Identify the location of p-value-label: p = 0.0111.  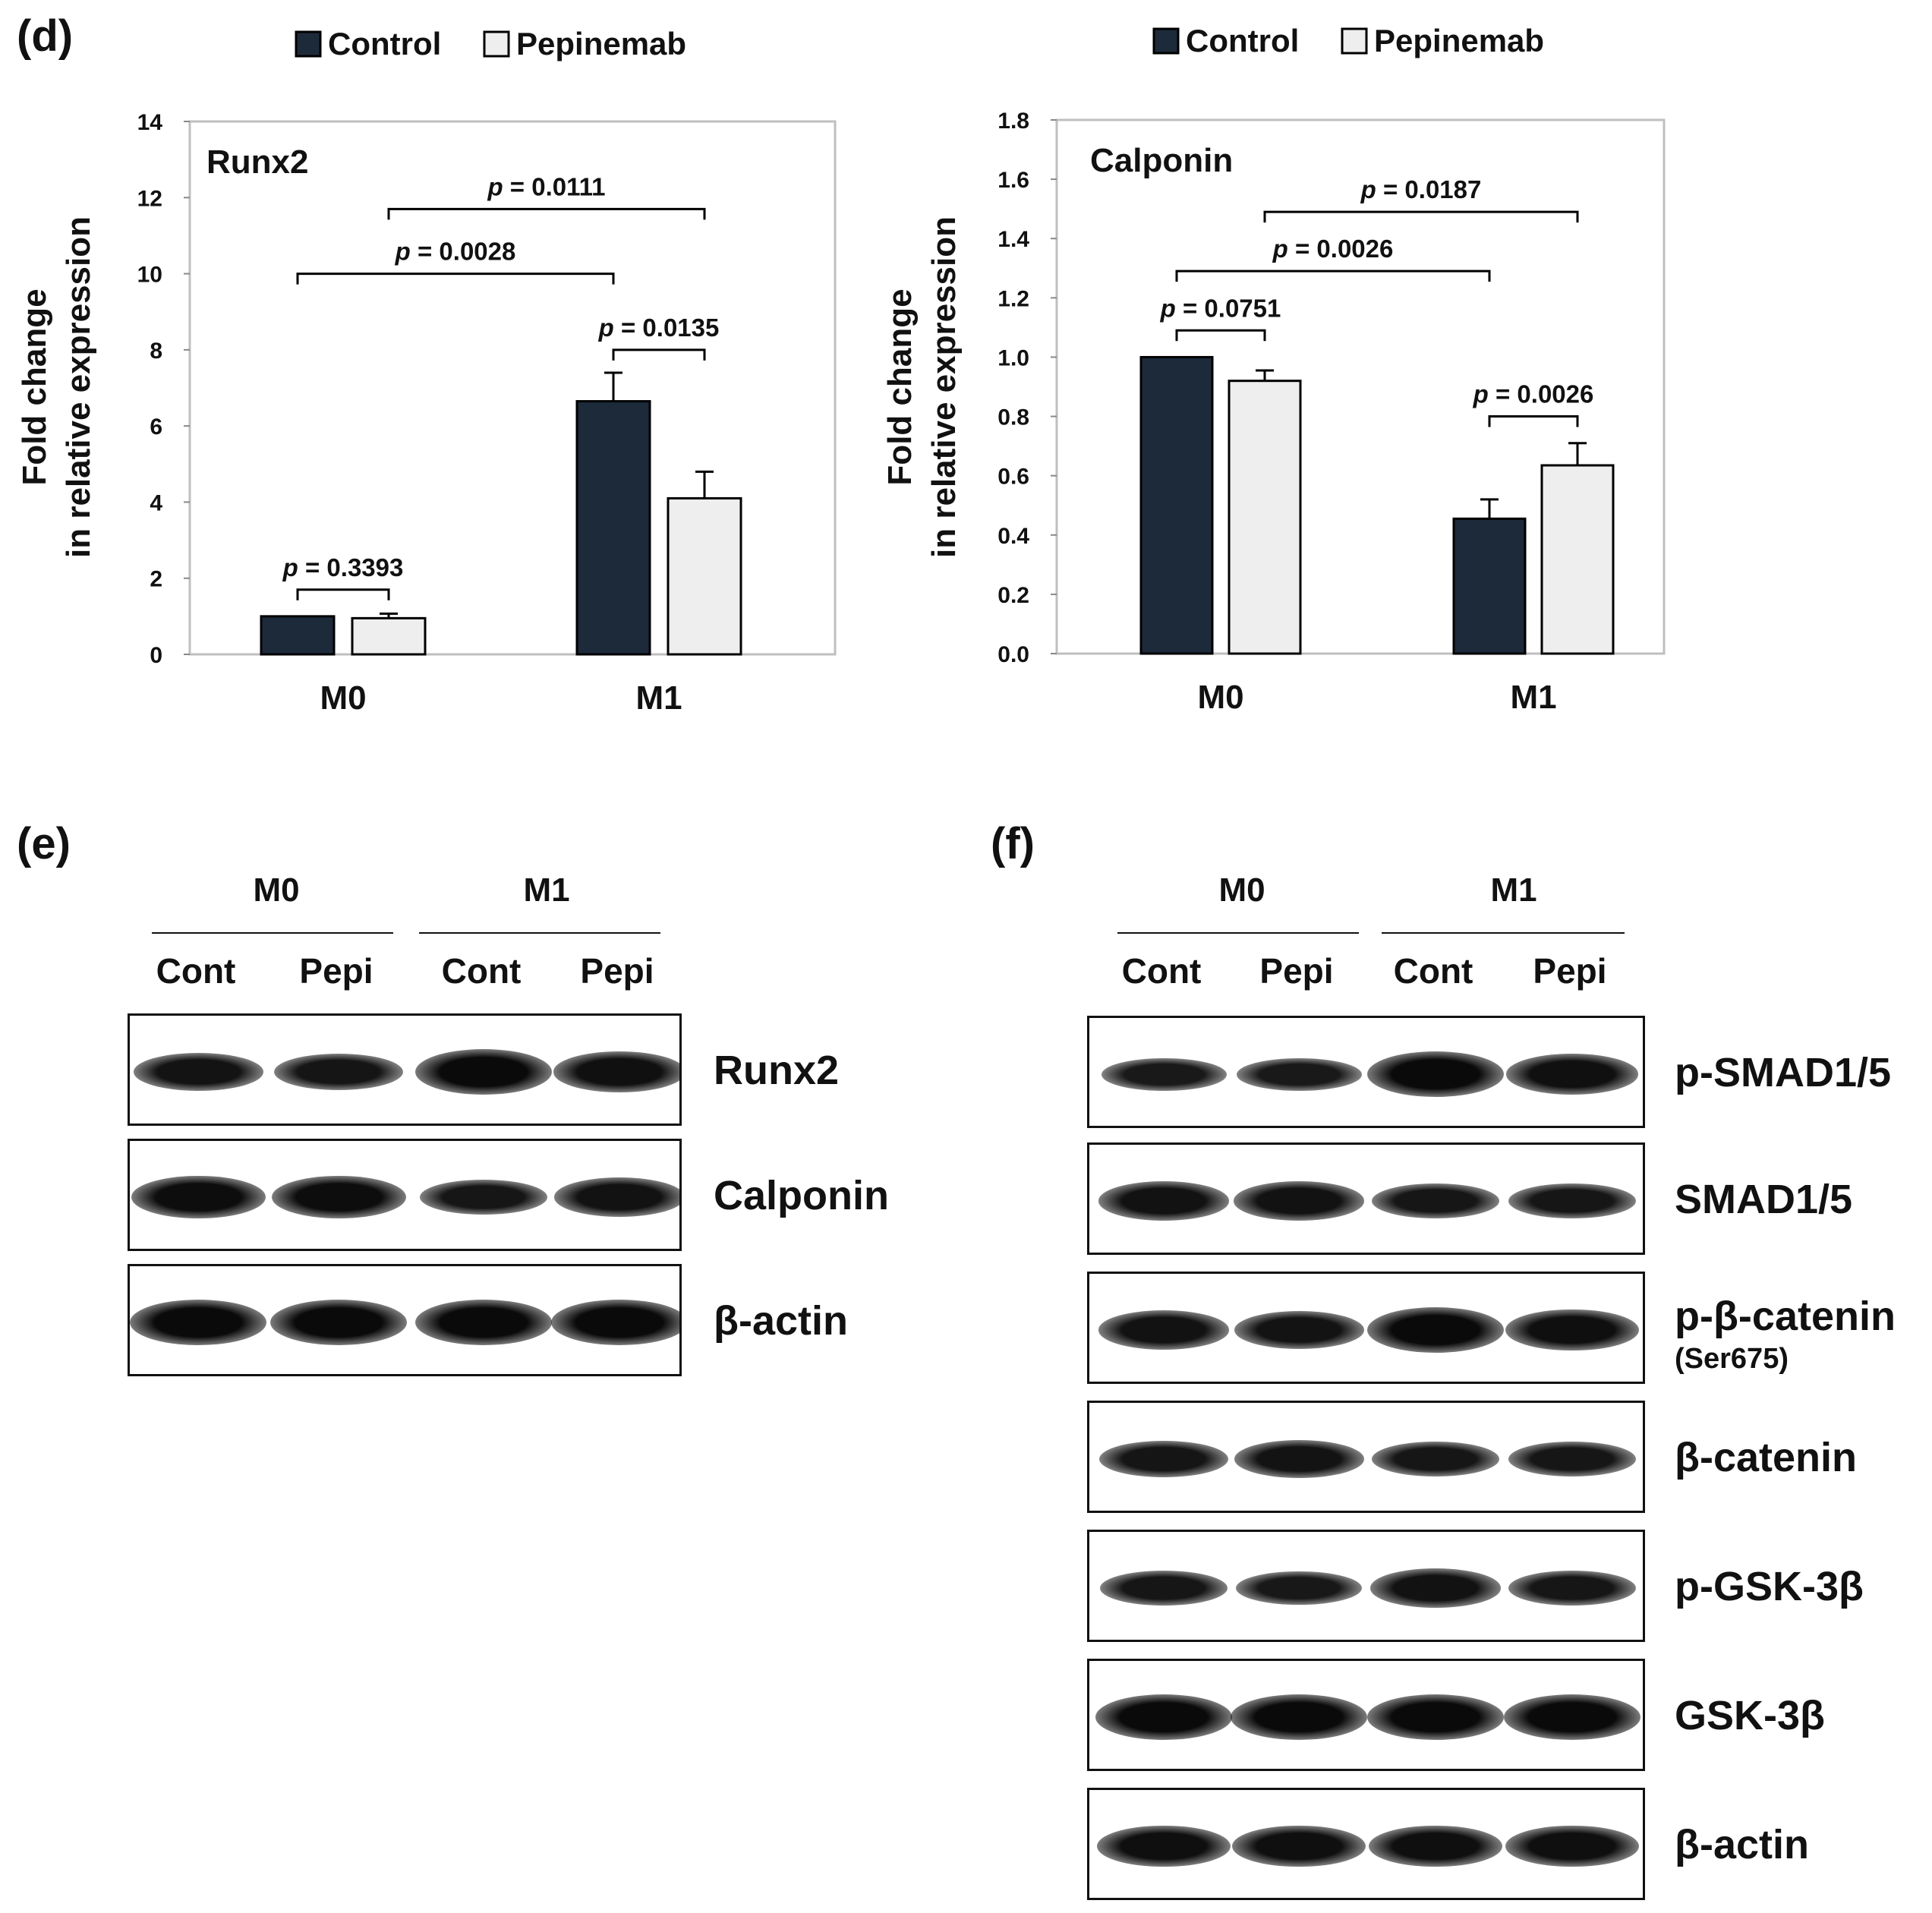
(546, 186).